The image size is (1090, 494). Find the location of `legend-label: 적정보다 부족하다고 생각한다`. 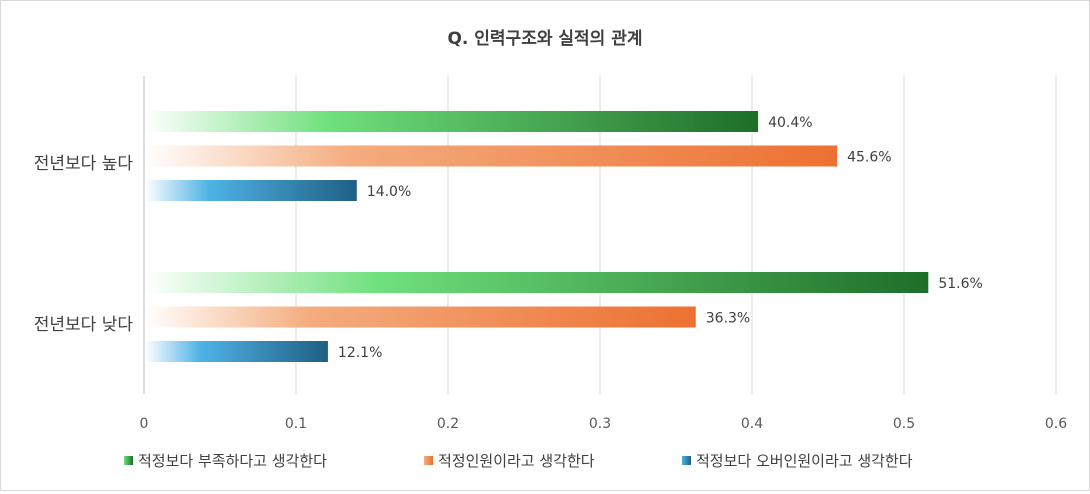

legend-label: 적정보다 부족하다고 생각한다 is located at coordinates (232, 461).